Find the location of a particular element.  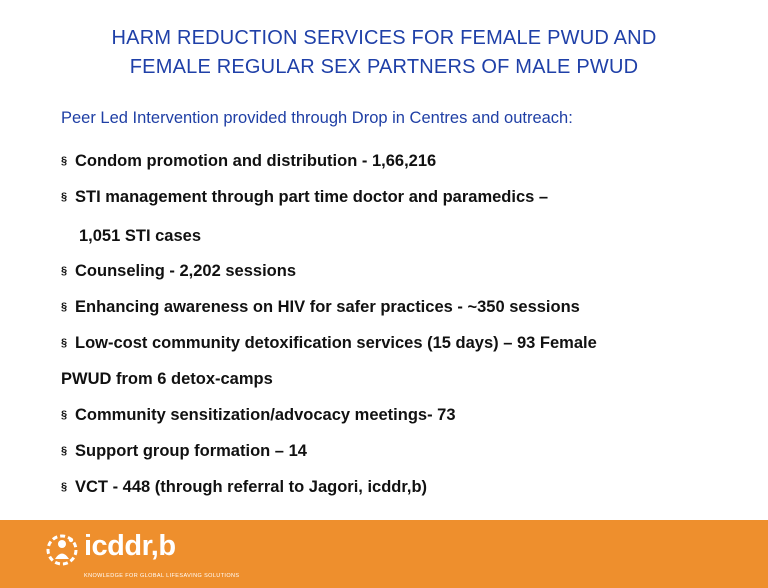

logo-wordmark: icddr,b is located at coordinates (130, 546).